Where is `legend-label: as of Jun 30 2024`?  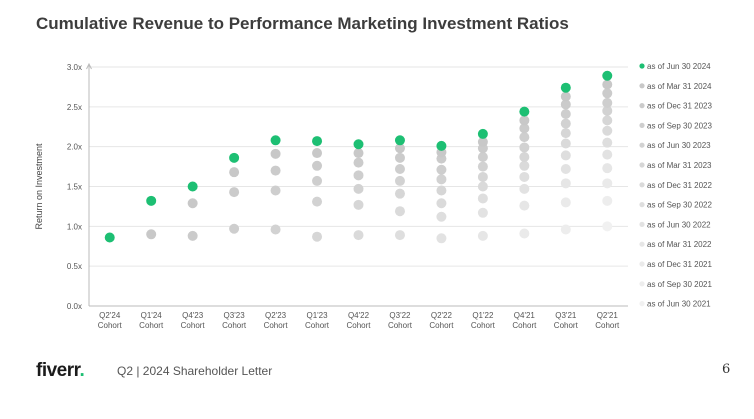
legend-label: as of Jun 30 2024 is located at coordinates (679, 66).